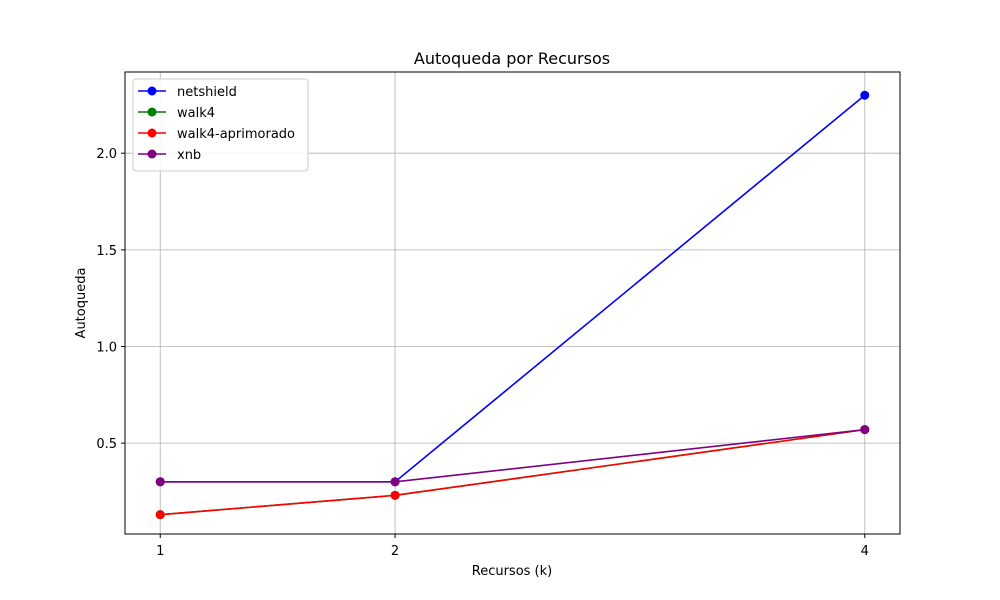 The image size is (1000, 600). I want to click on legend-item: xnb, so click(169, 155).